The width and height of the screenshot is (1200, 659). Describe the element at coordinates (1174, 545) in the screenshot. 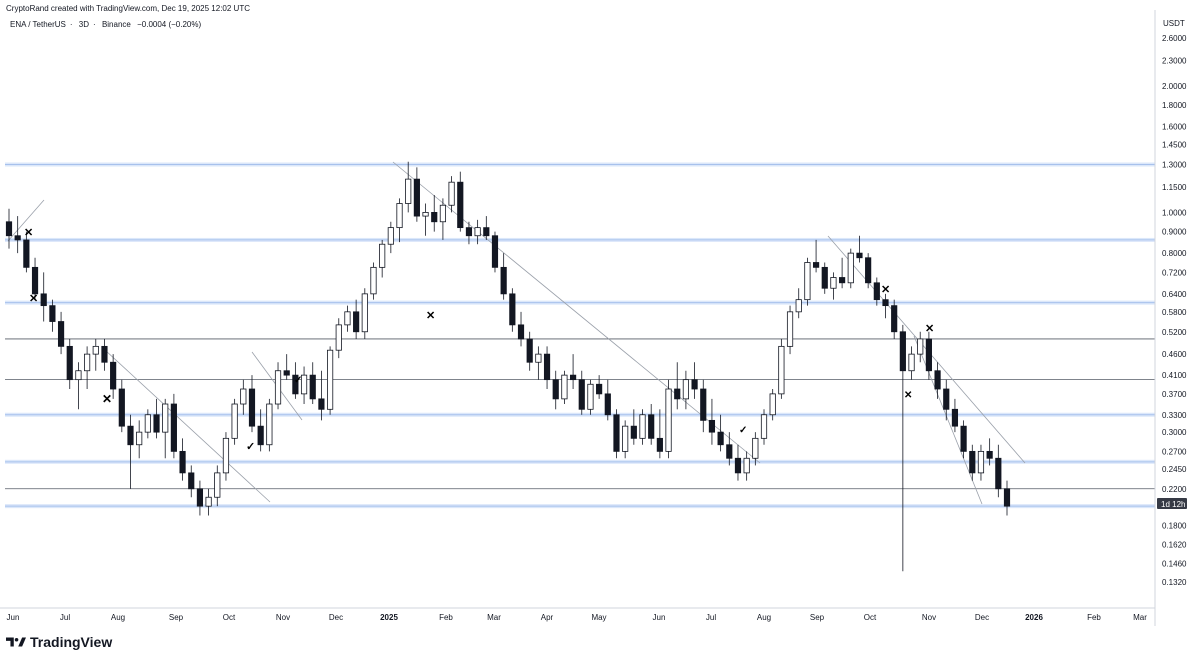

I see `y-tick-label: 0.1620` at that location.